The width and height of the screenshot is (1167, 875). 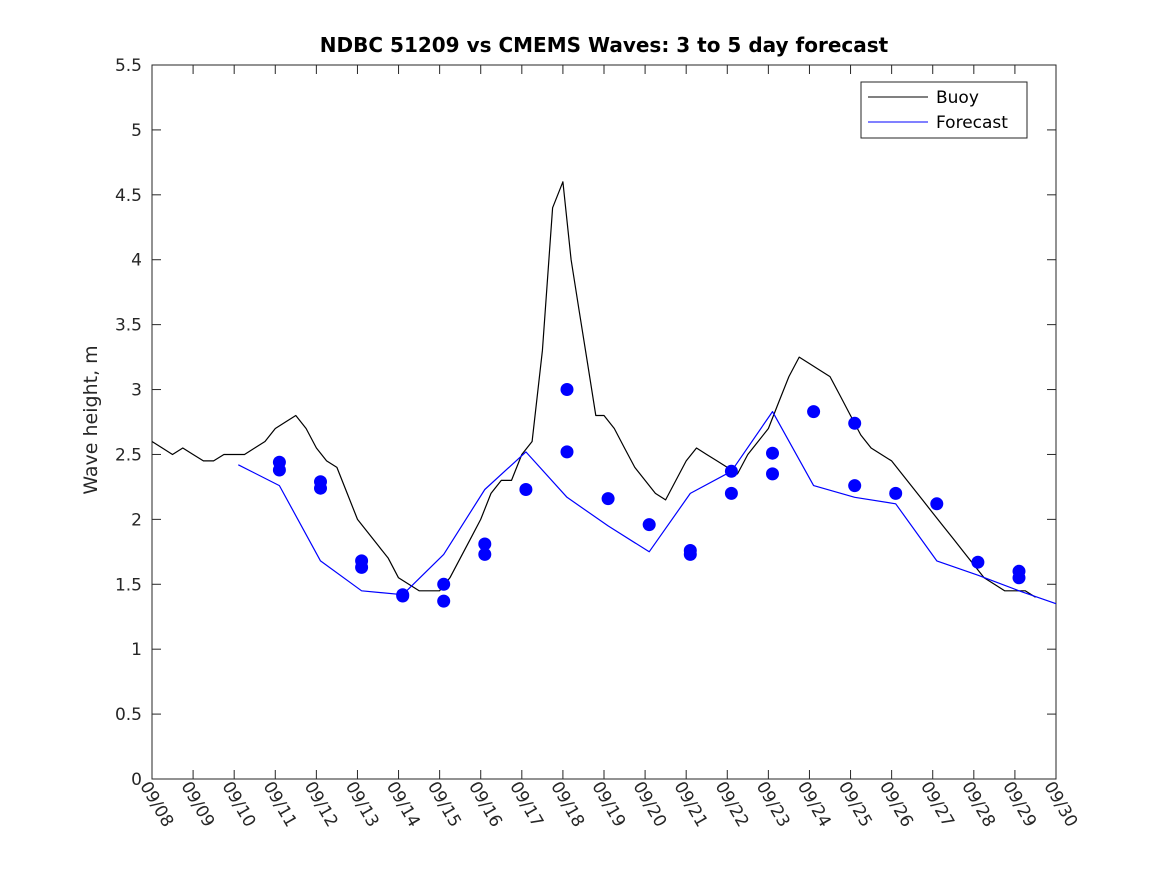 What do you see at coordinates (128, 66) in the screenshot?
I see `y-tick-label: 5.5` at bounding box center [128, 66].